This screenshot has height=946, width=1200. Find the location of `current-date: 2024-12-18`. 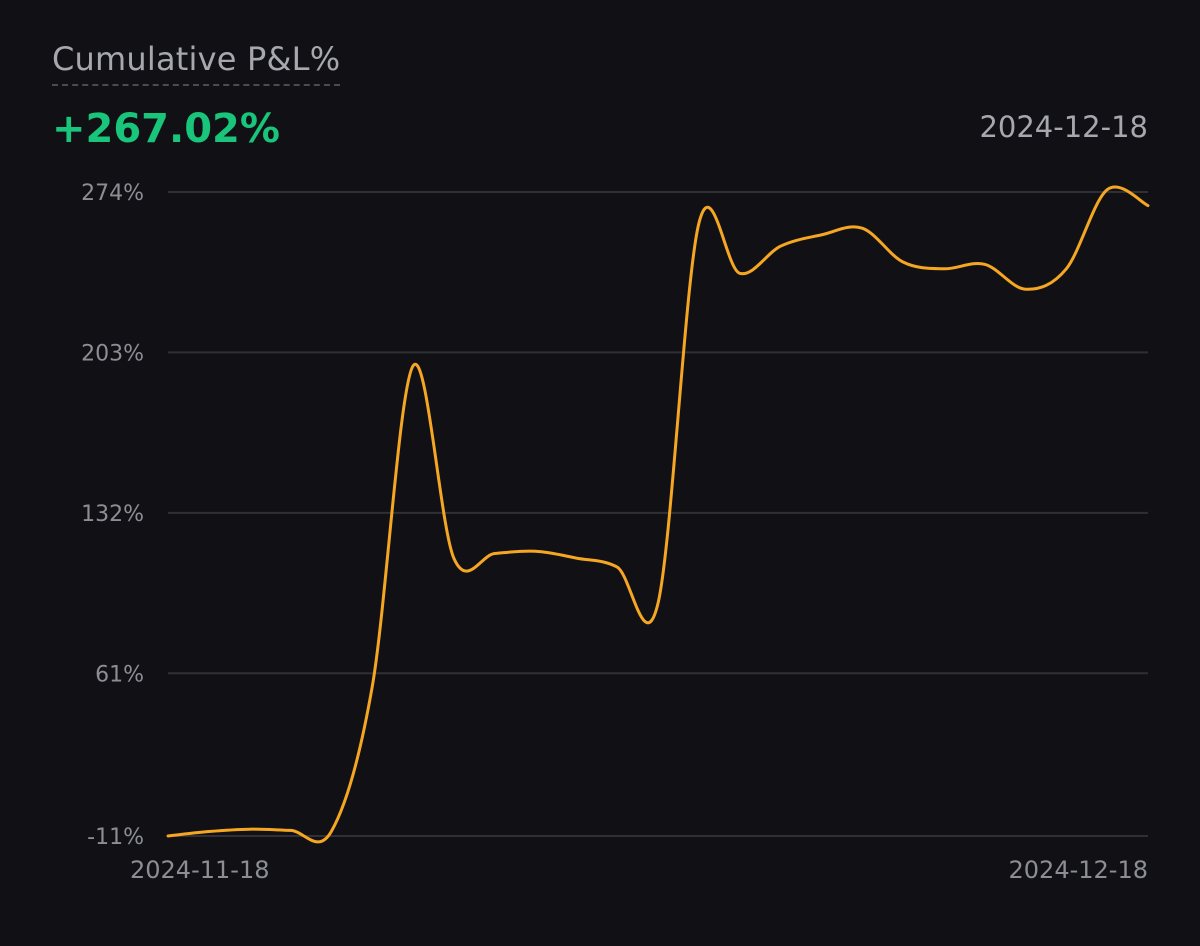

current-date: 2024-12-18 is located at coordinates (1063, 127).